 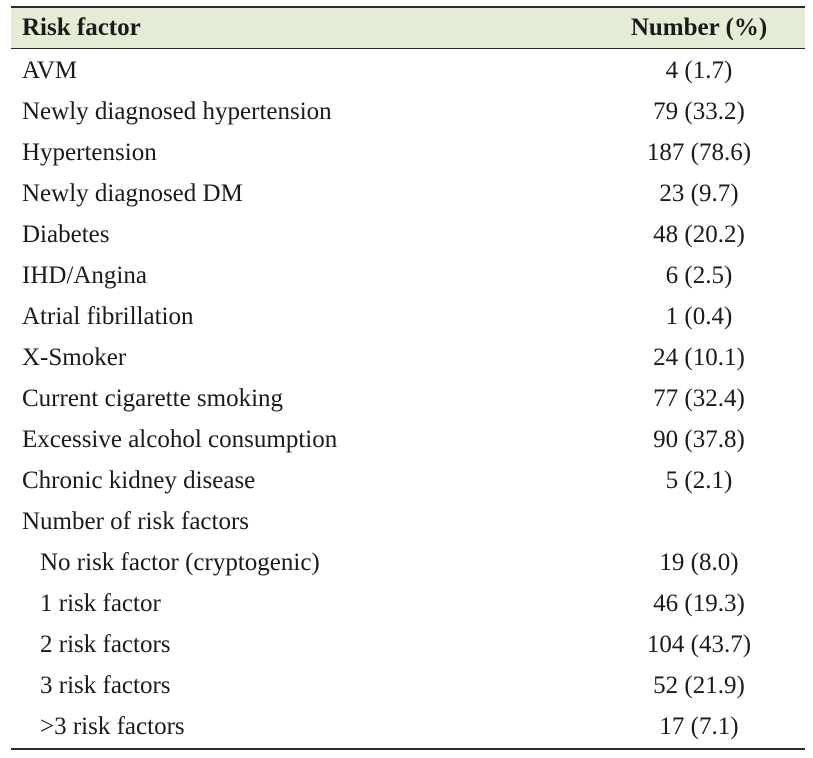 I want to click on table-row: Newly diagnosed DM 23 (9.7), so click(x=408, y=193).